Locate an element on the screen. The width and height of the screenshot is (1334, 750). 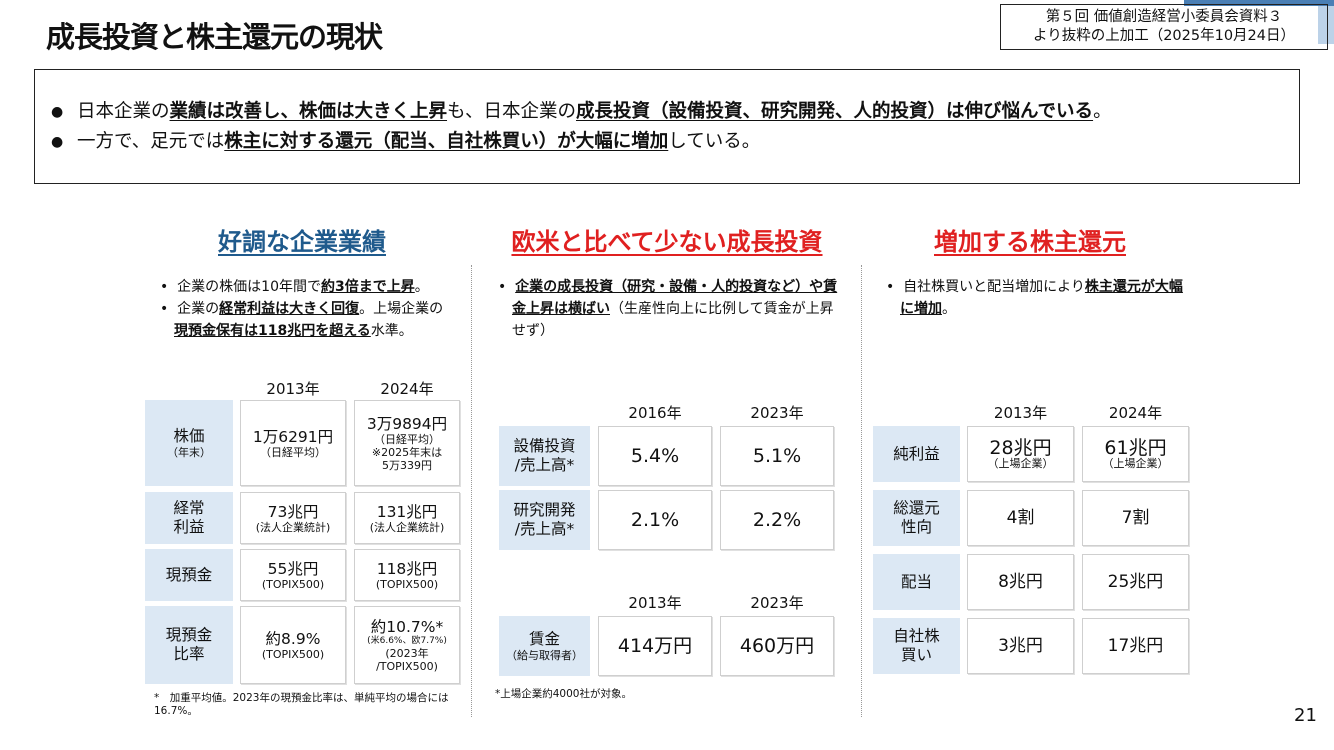
cell-value: 118兆円 is located at coordinates (407, 568).